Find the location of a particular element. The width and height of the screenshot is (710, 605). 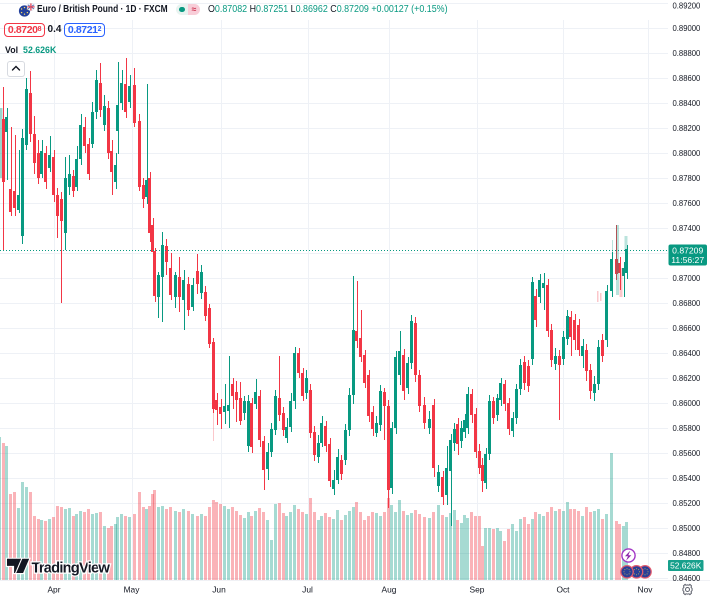

svg-text: Apr is located at coordinates (53, 590).